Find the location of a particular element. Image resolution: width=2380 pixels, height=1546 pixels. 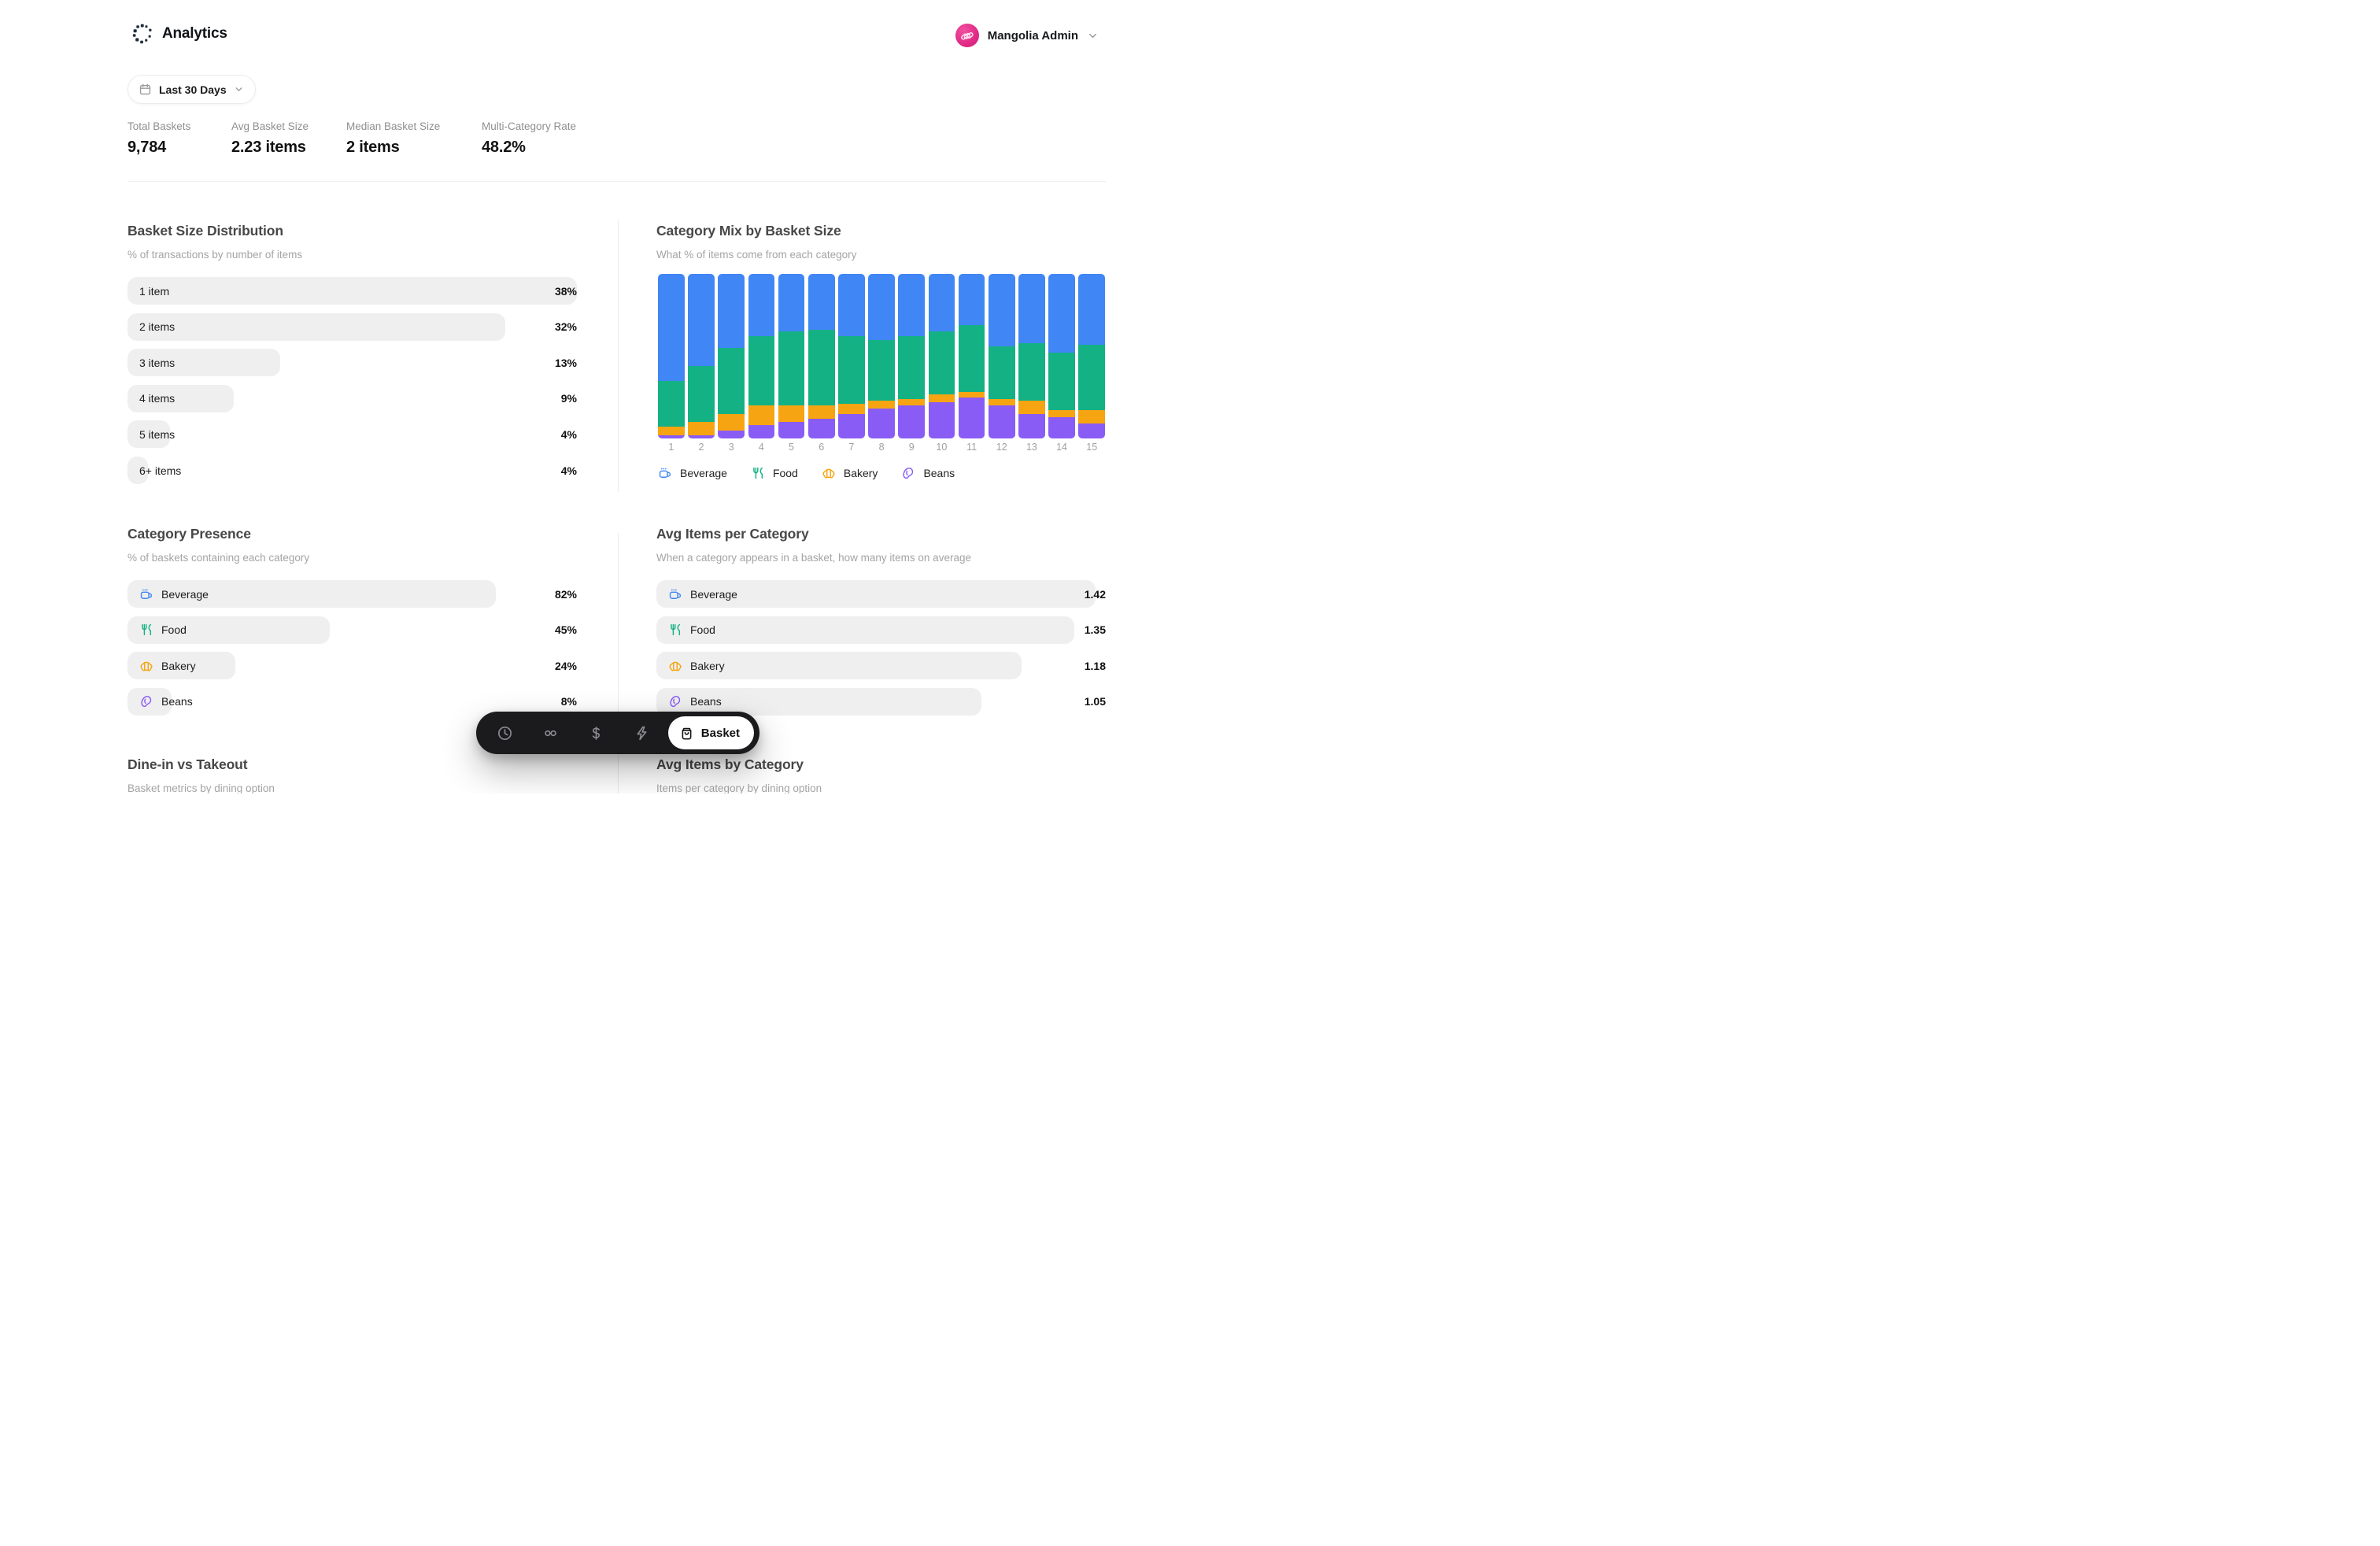

distribution-row: 5 items 4% is located at coordinates (352, 435).